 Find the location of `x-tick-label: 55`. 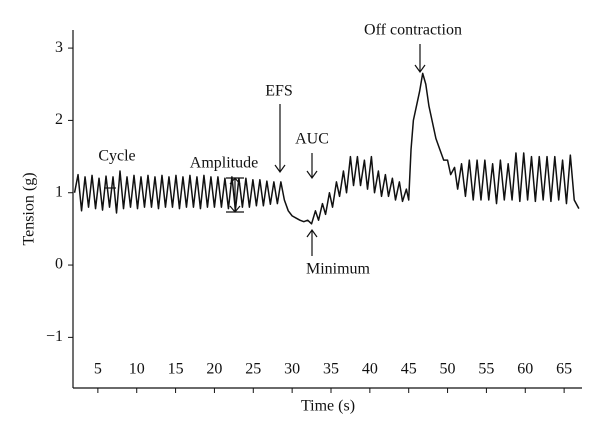

x-tick-label: 55 is located at coordinates (486, 369).